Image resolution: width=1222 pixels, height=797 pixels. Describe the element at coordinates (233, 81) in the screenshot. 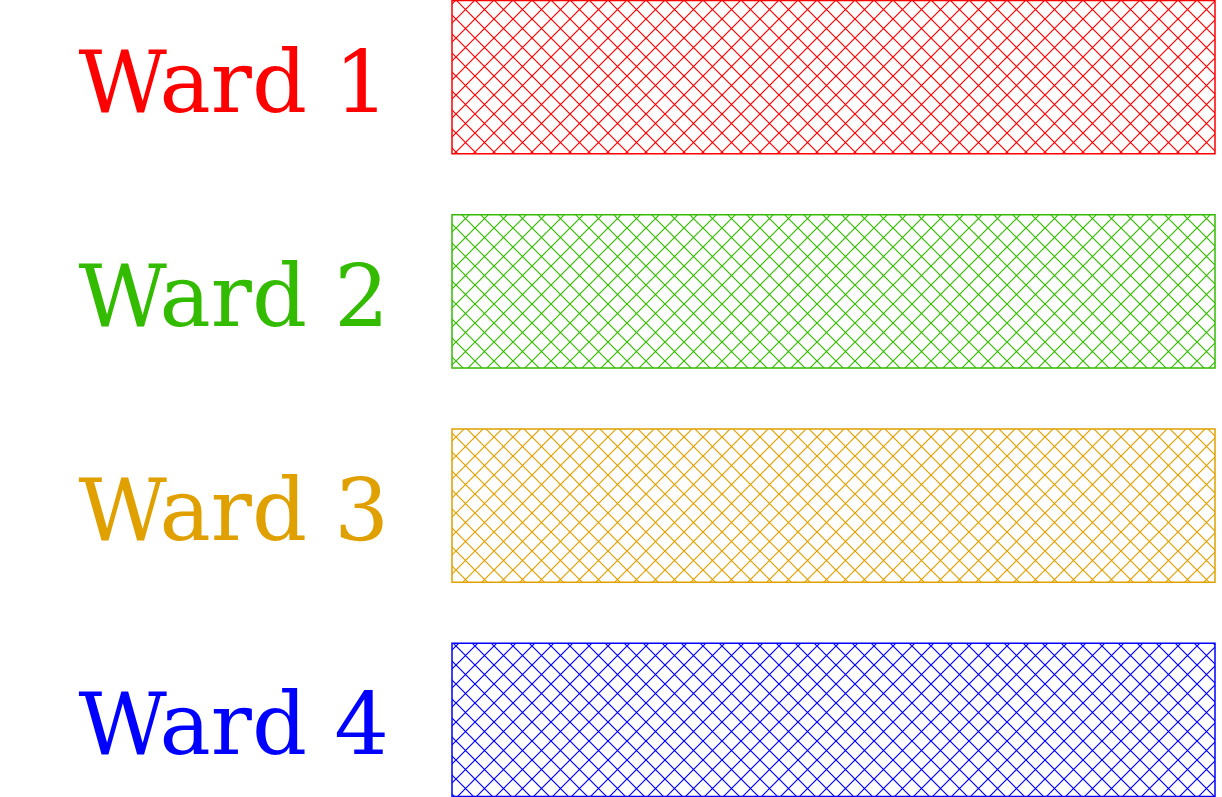

I see `y-tick-label: Ward 1` at that location.